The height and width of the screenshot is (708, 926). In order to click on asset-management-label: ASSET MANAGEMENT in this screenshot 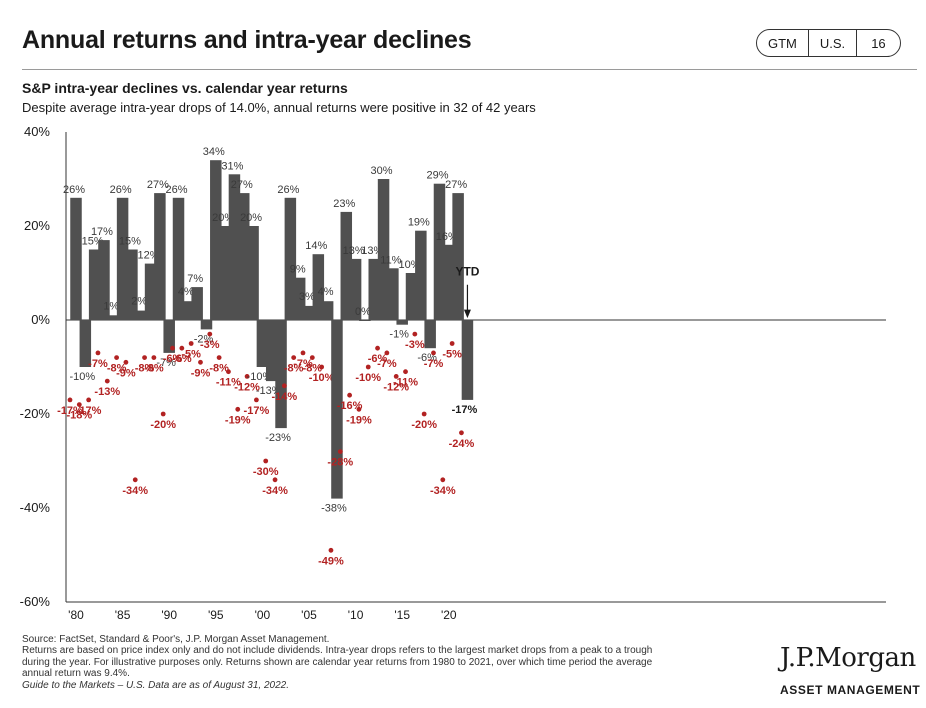, I will do `click(850, 690)`.